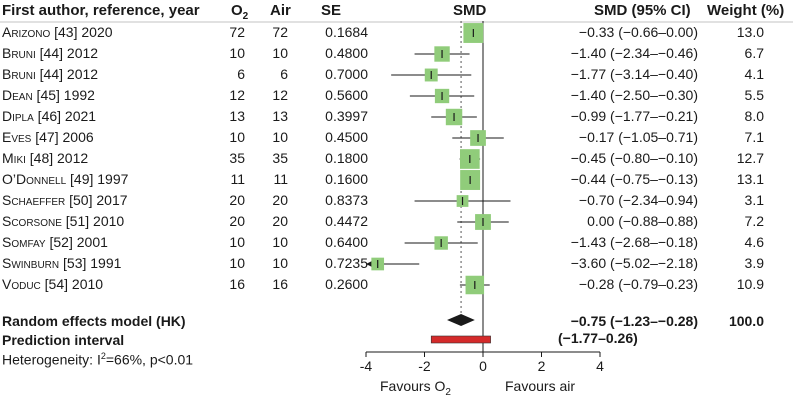 Image resolution: width=793 pixels, height=400 pixels. Describe the element at coordinates (746, 10) in the screenshot. I see `header-weight: Weight (%)` at that location.